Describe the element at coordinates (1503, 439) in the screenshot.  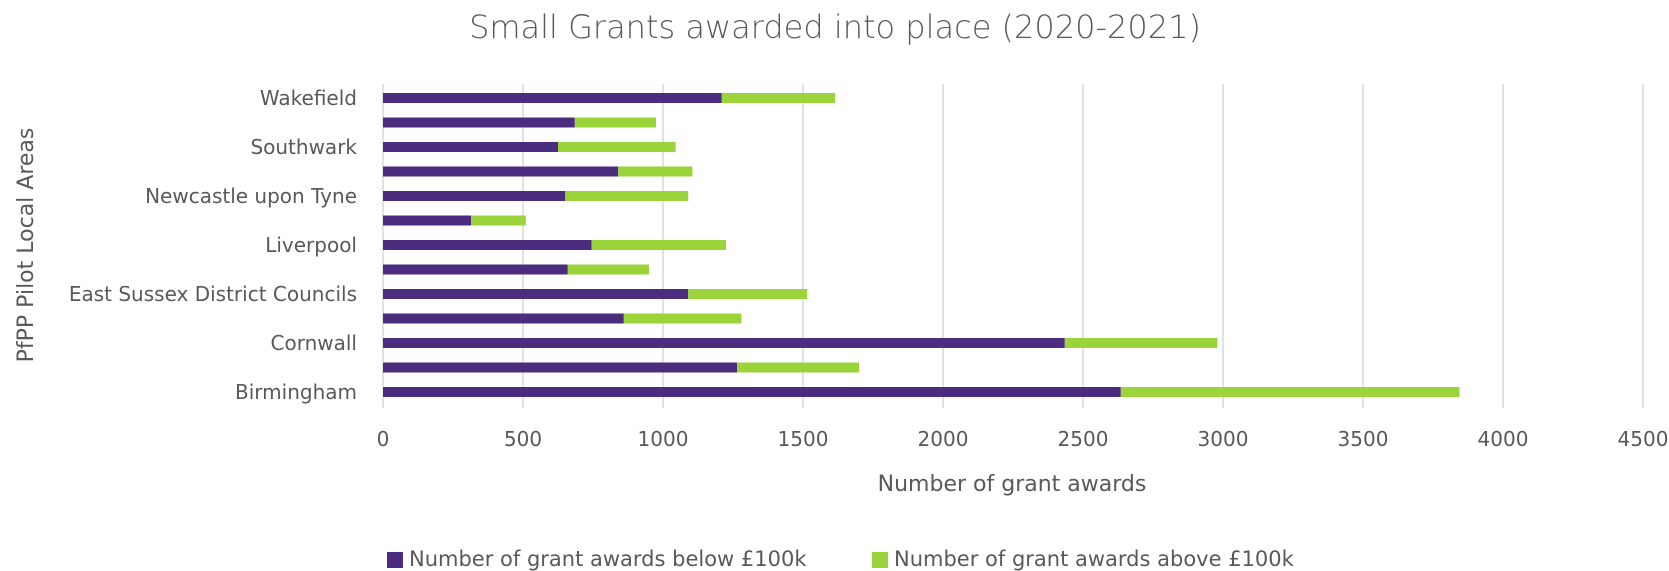
I see `x-tick-label: 4000` at that location.